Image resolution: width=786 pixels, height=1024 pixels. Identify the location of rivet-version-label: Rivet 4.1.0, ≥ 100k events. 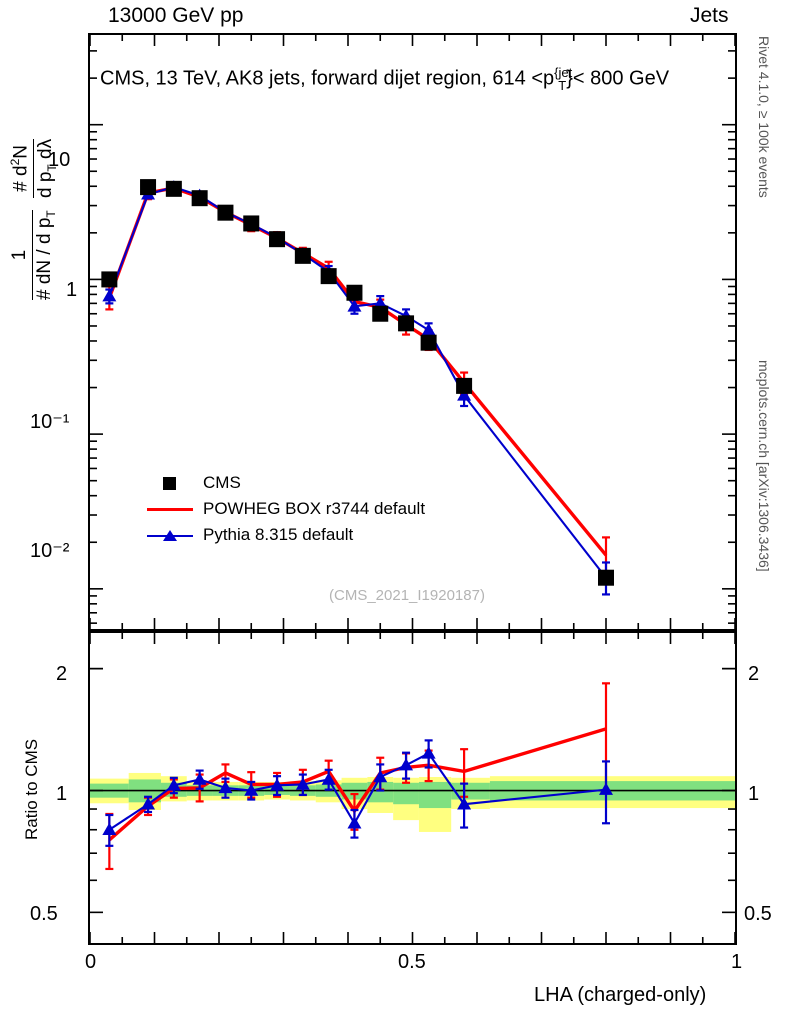
(764, 117).